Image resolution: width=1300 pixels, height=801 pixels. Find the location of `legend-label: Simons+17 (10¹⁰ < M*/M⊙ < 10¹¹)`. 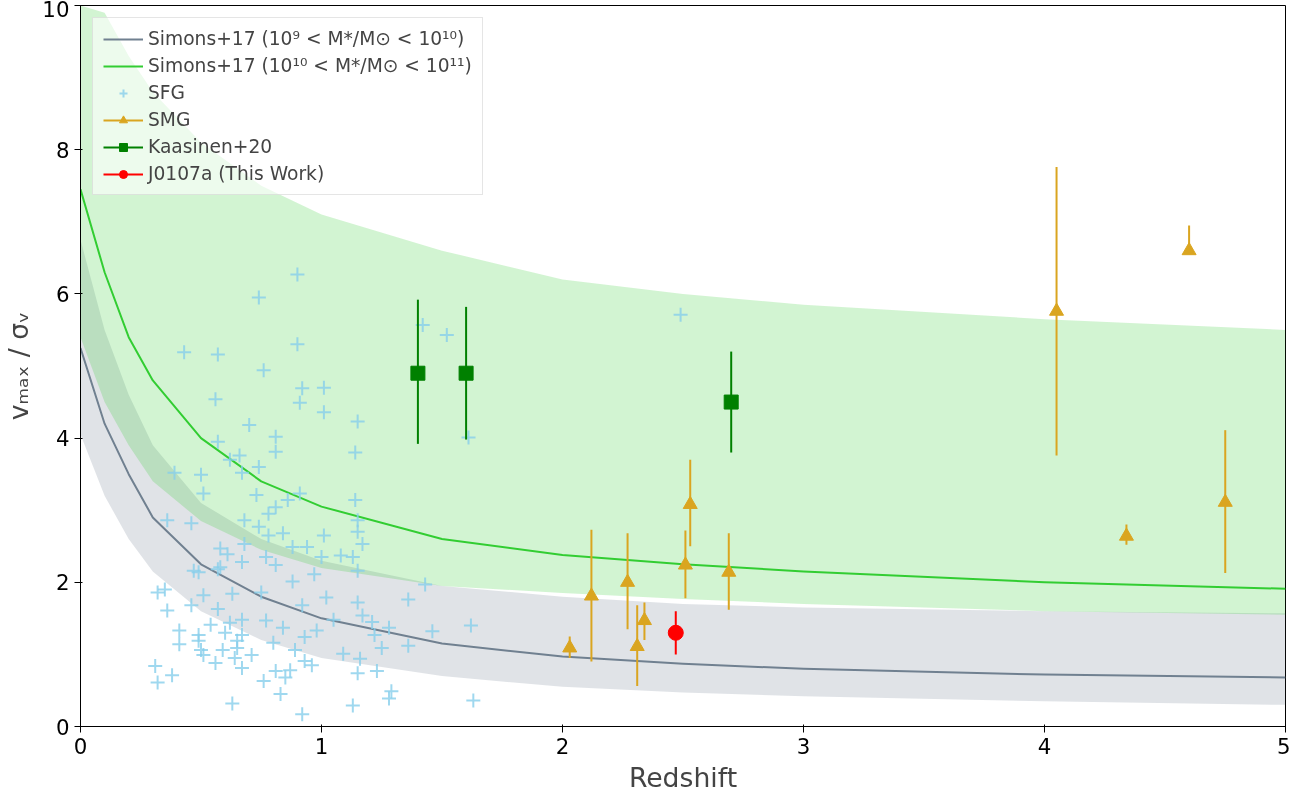

legend-label: Simons+17 (10¹⁰ < M*/M⊙ < 10¹¹) is located at coordinates (310, 65).